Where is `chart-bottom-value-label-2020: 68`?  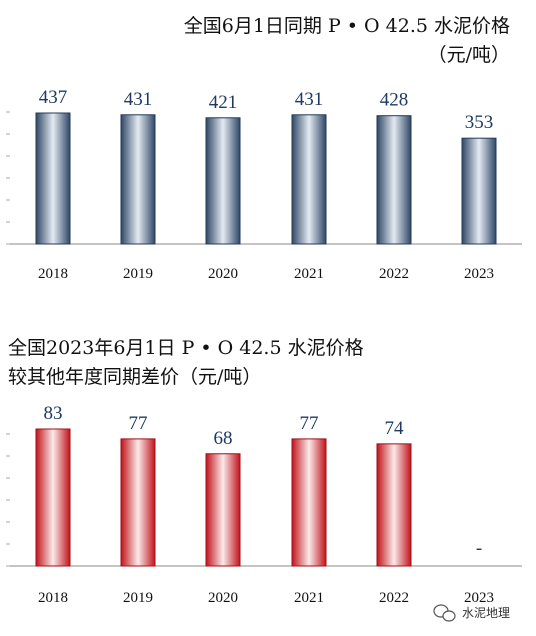 chart-bottom-value-label-2020: 68 is located at coordinates (223, 438).